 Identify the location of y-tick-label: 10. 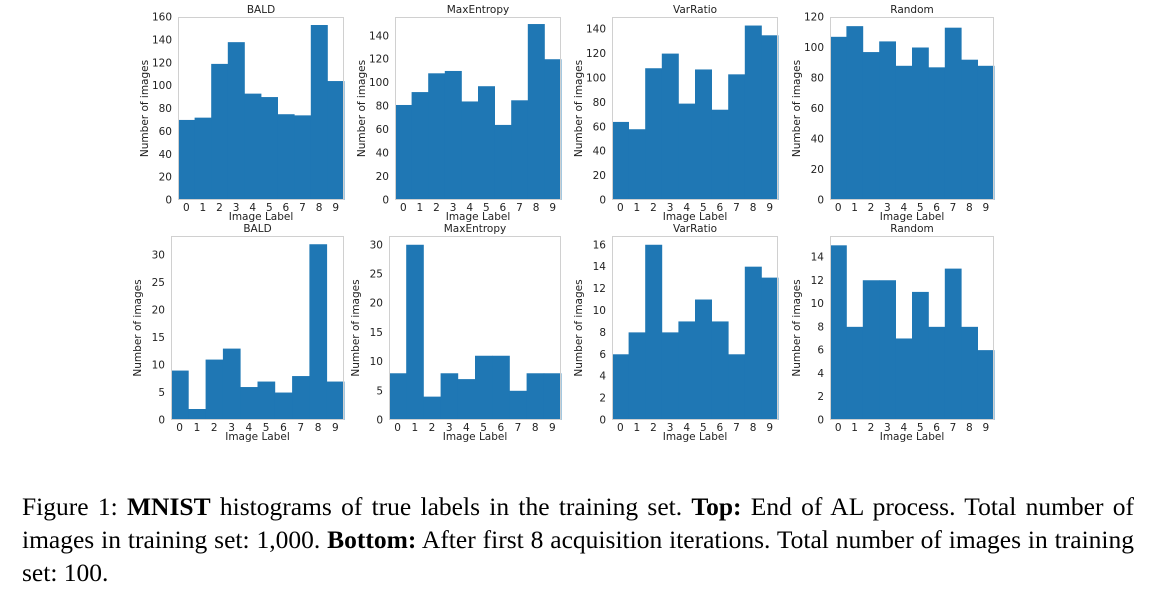
(817, 304).